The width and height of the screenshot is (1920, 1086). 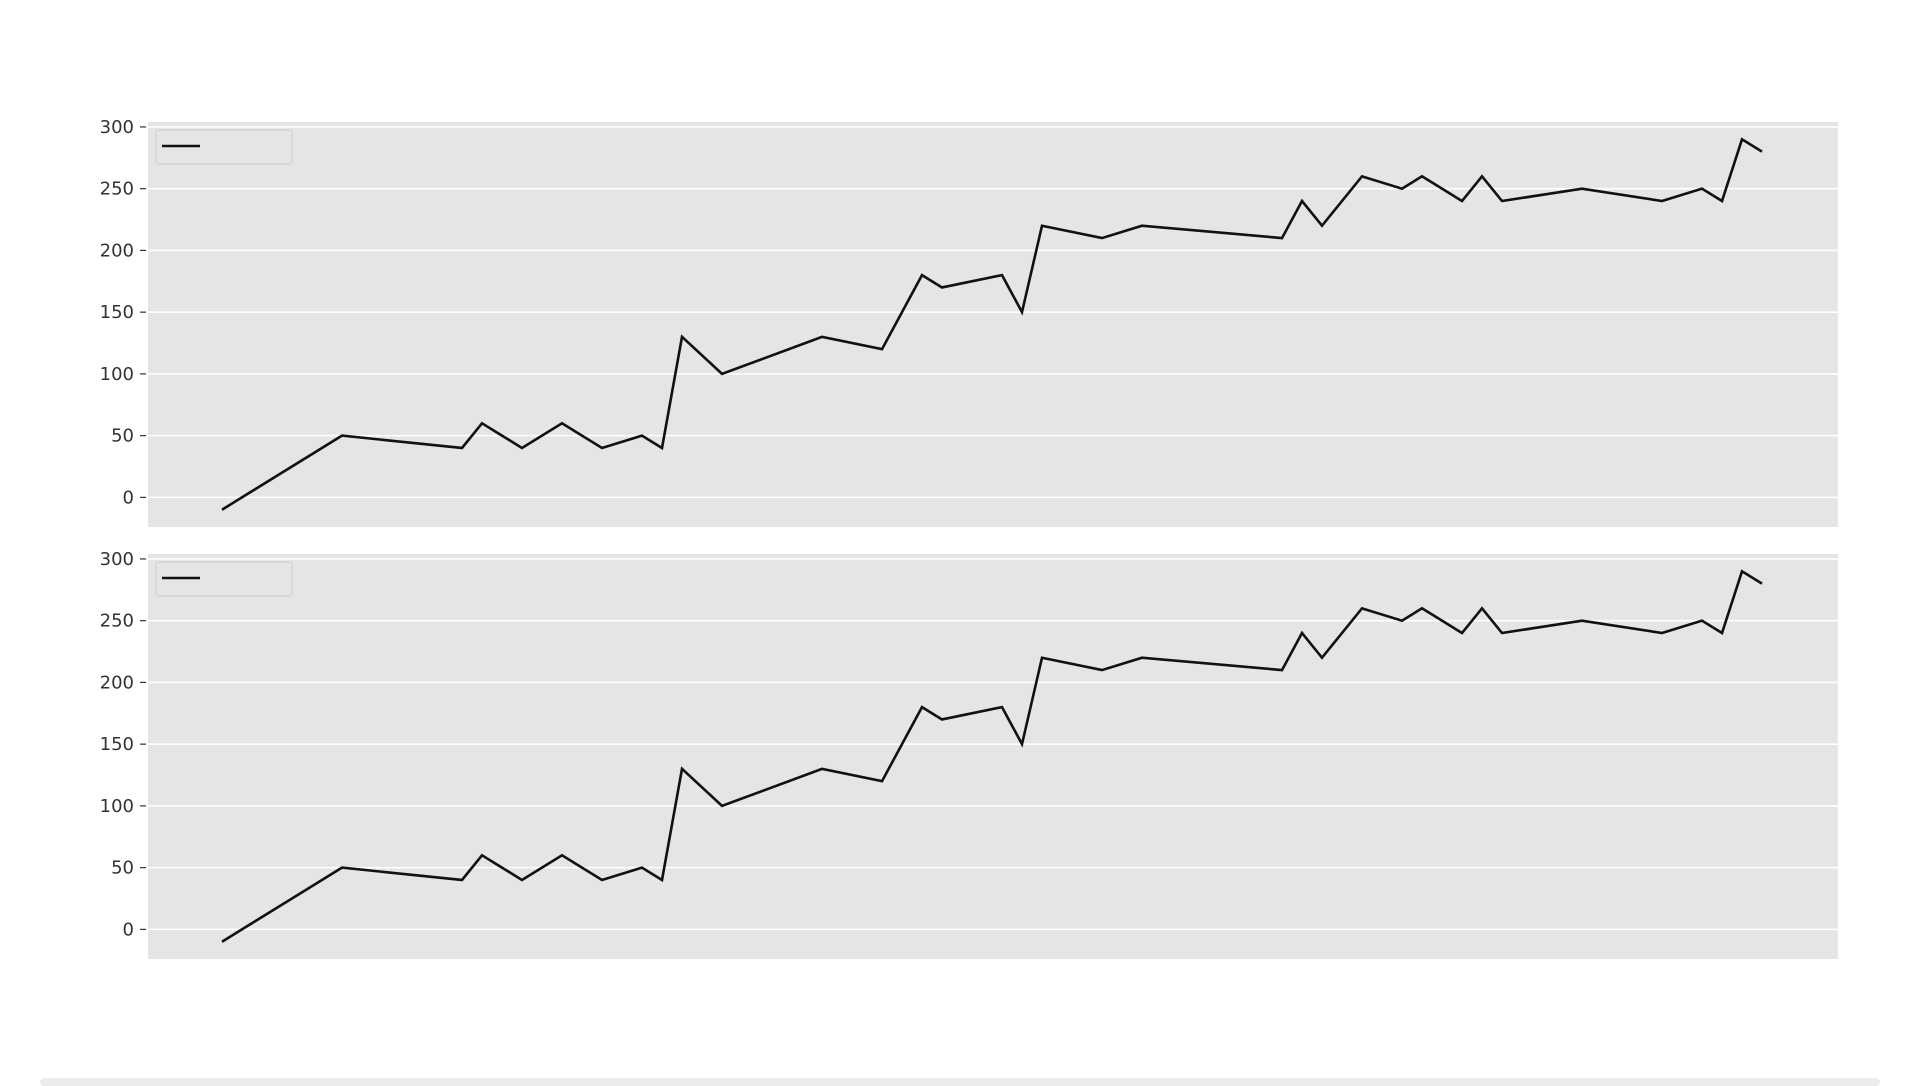 I want to click on bottom-edge, so click(x=960, y=1082).